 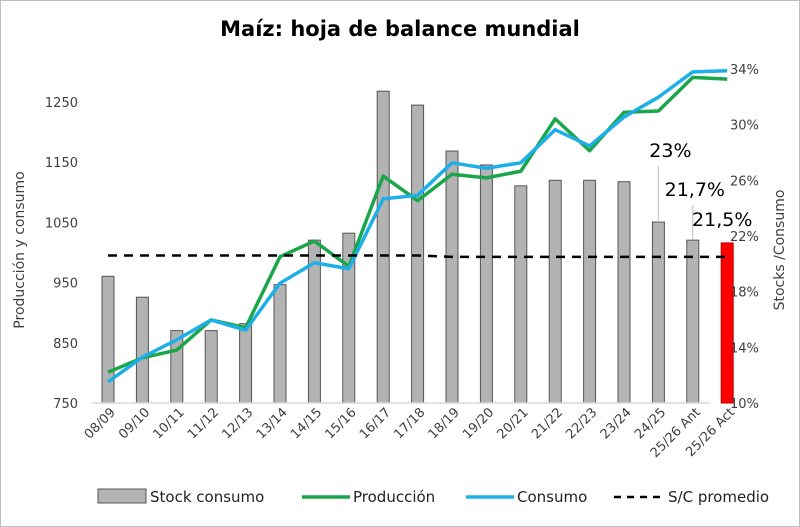 What do you see at coordinates (718, 497) in the screenshot?
I see `legend-label: S/C promedio` at bounding box center [718, 497].